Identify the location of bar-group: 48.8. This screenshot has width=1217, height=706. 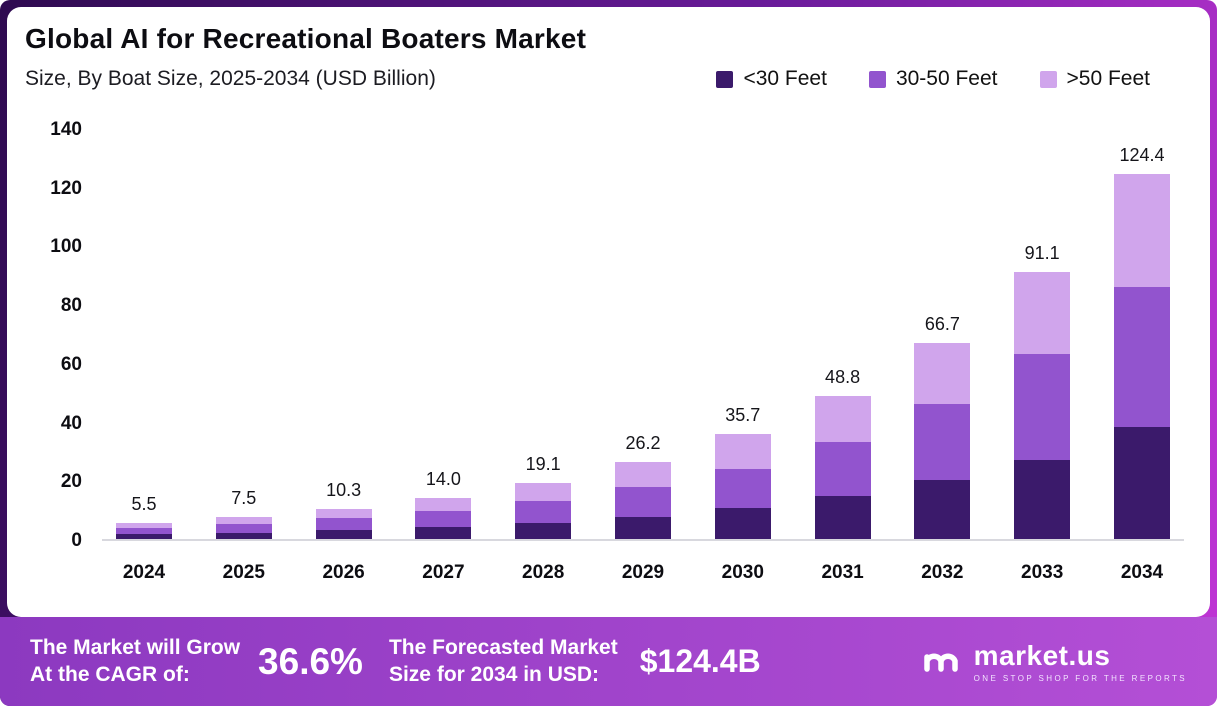
(842, 453).